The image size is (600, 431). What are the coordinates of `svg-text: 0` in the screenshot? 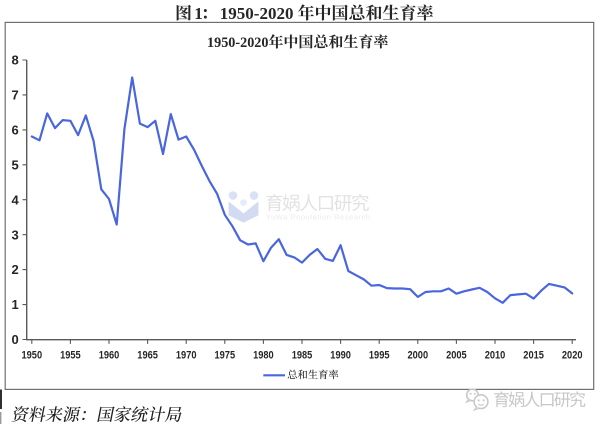 It's located at (14, 339).